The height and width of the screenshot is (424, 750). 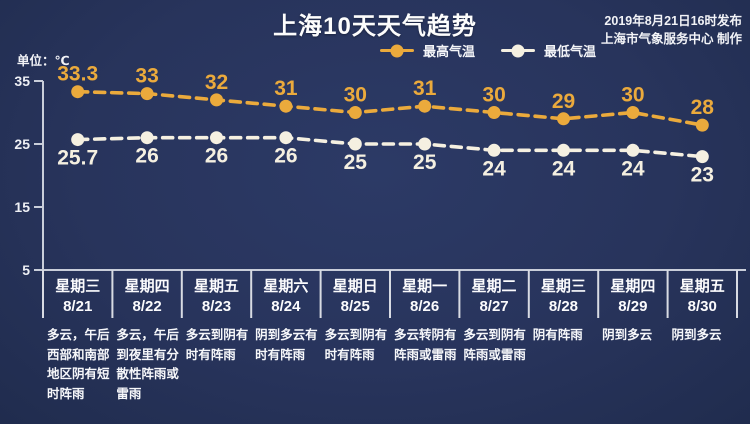 I want to click on day-column: 星期日 8/25 多云到阴有时有阵雨, so click(x=355, y=337).